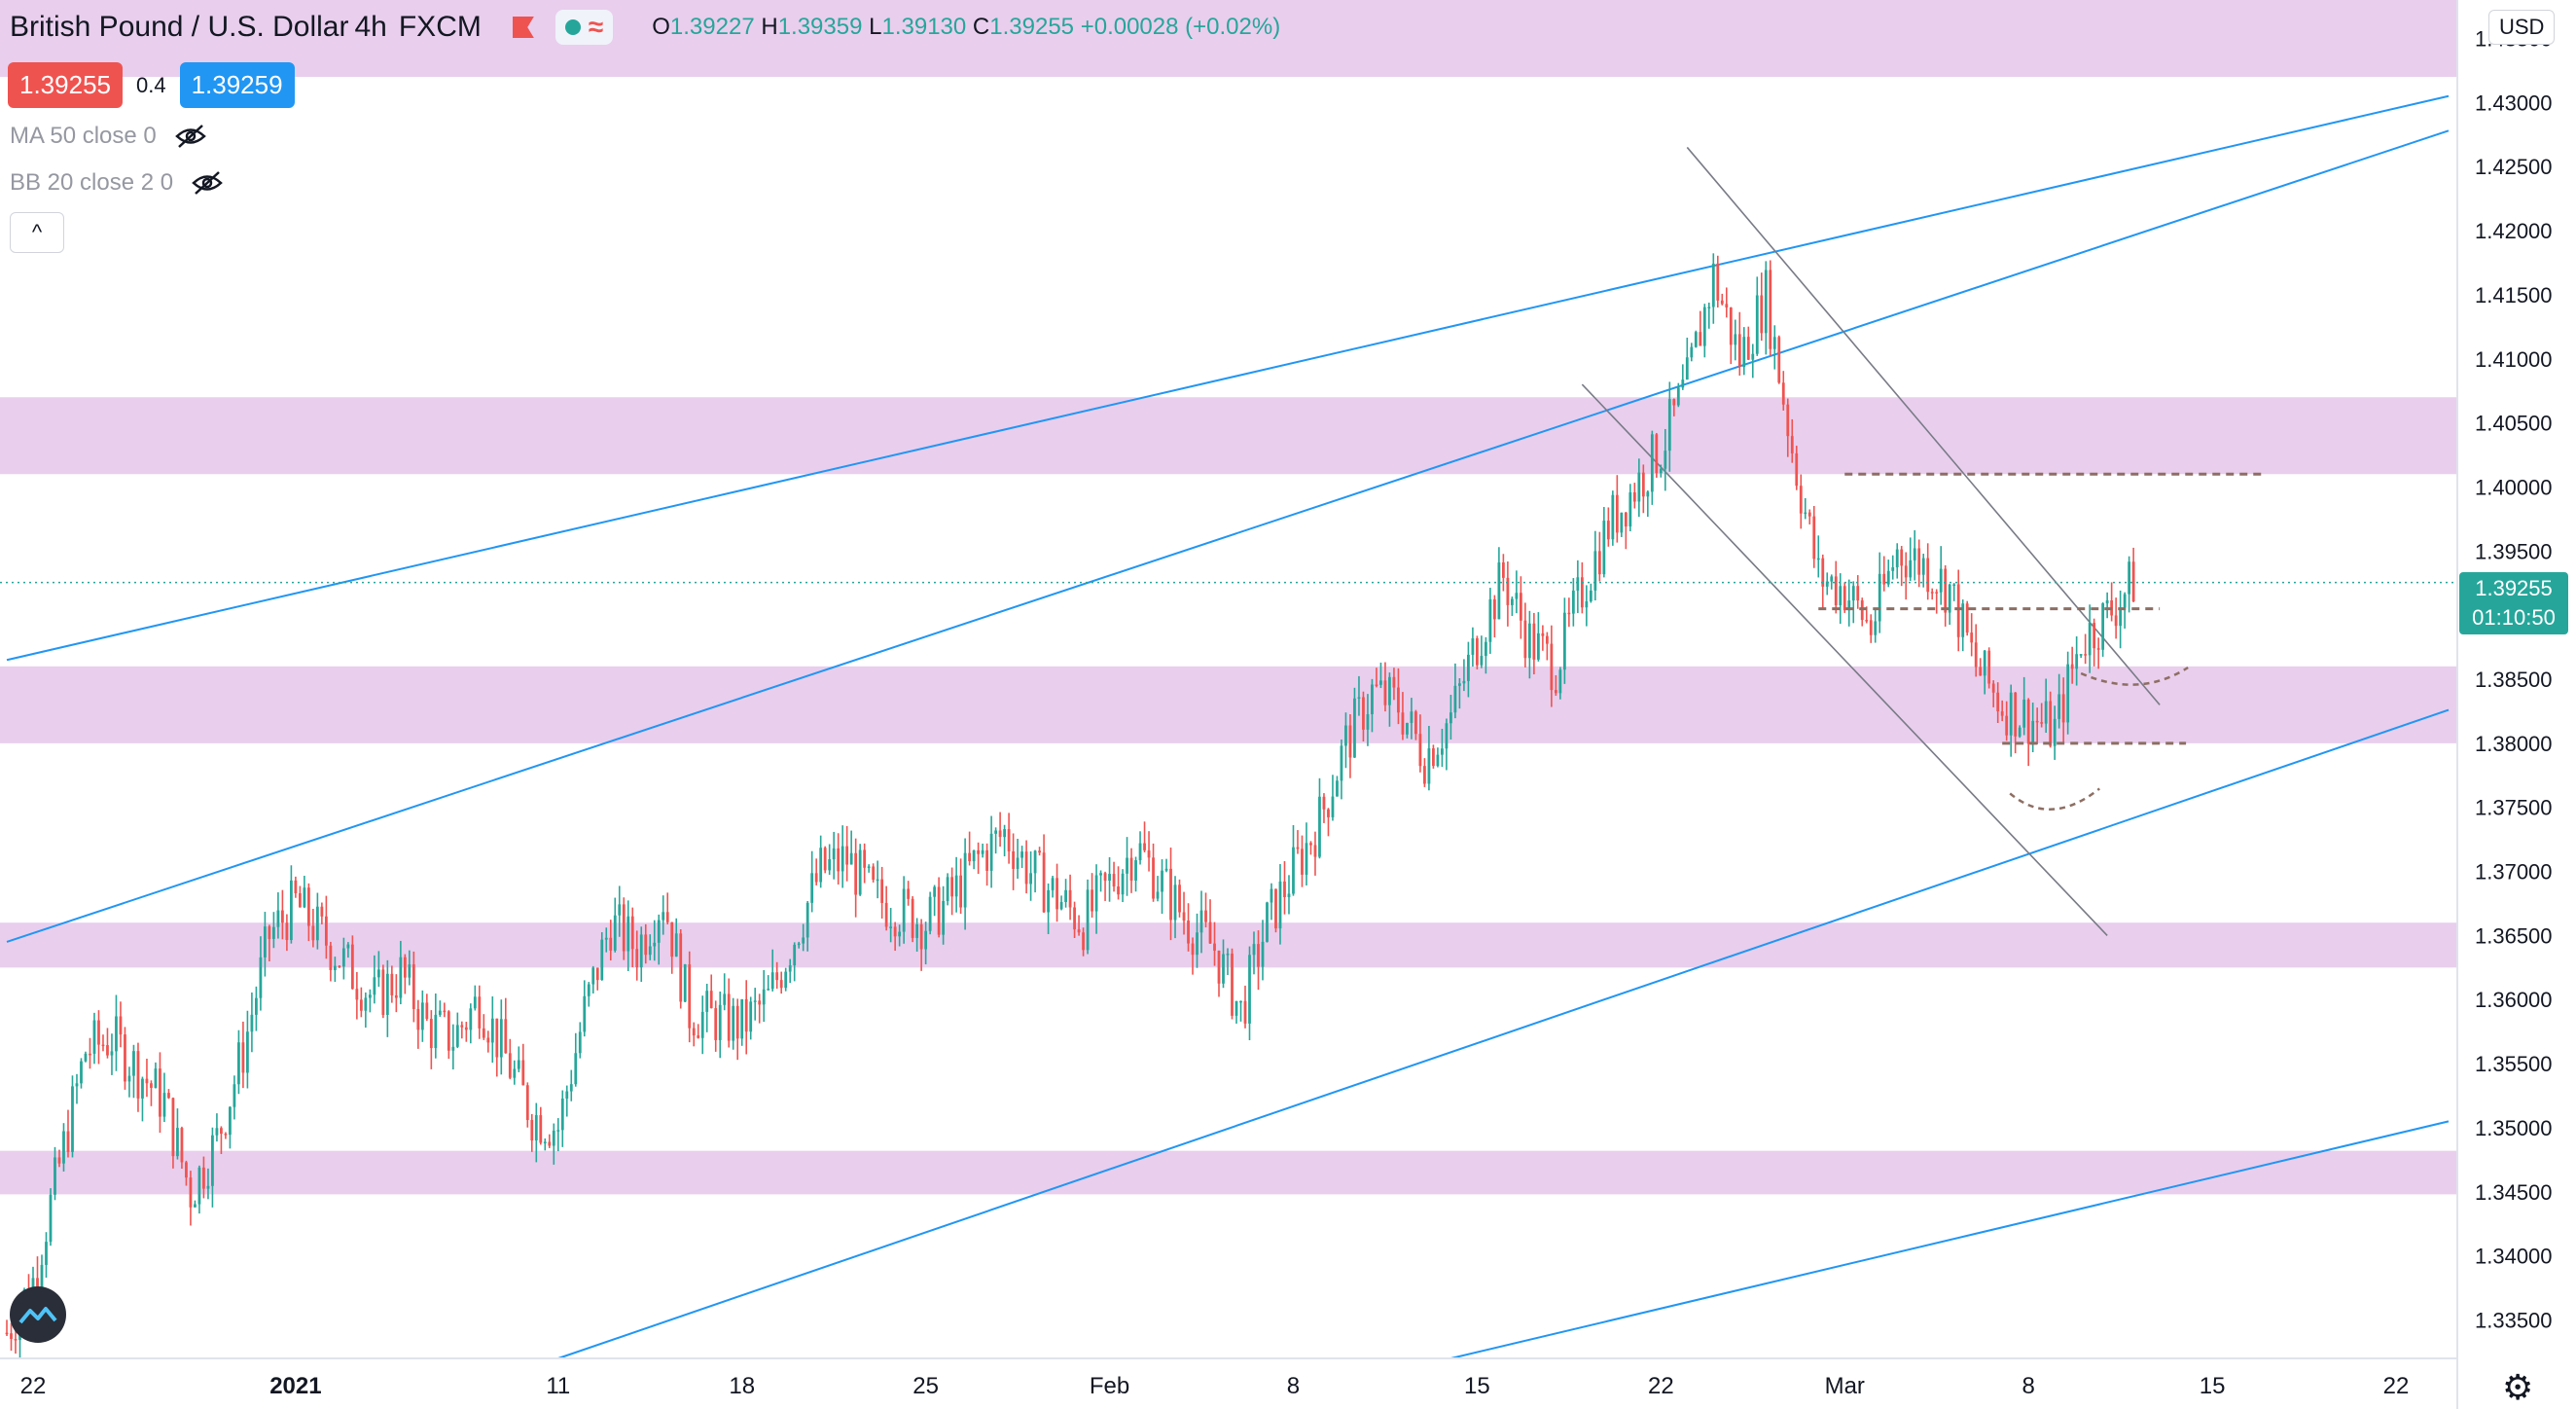  Describe the element at coordinates (108, 136) in the screenshot. I see `indicator-ma: MA 50 close 0` at that location.